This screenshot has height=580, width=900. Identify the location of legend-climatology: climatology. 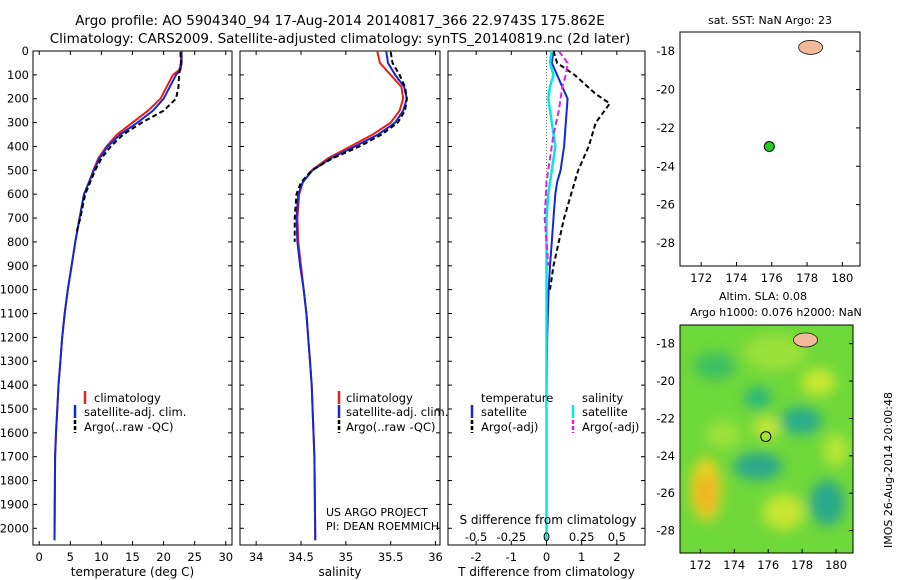
(127, 398).